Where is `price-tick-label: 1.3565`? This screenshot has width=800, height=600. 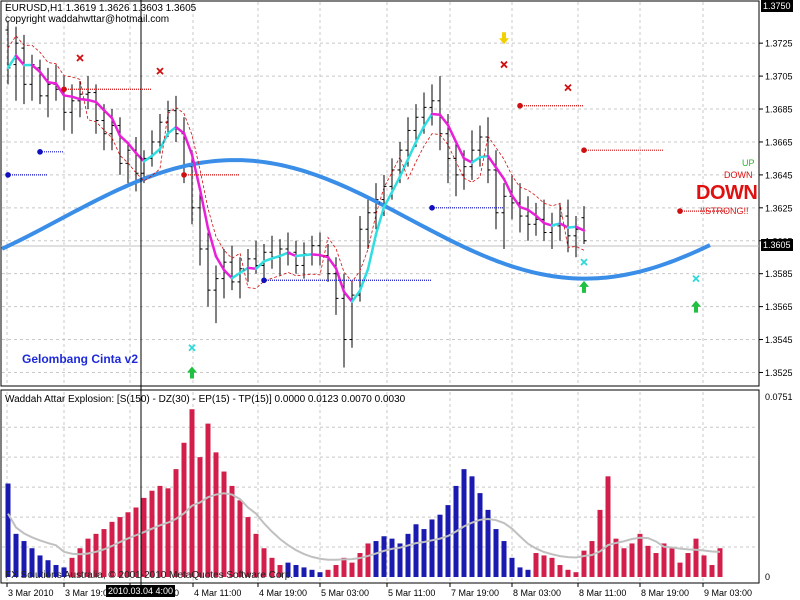 price-tick-label: 1.3565 is located at coordinates (779, 307).